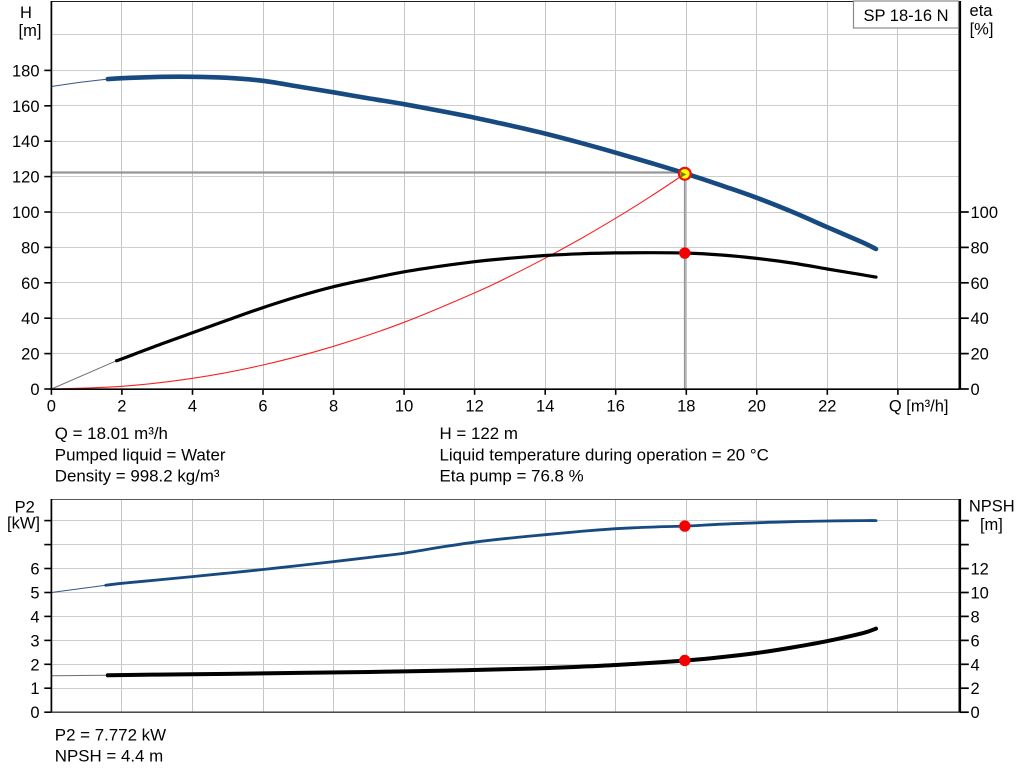 The image size is (1024, 781). I want to click on svg-text: 22, so click(827, 406).